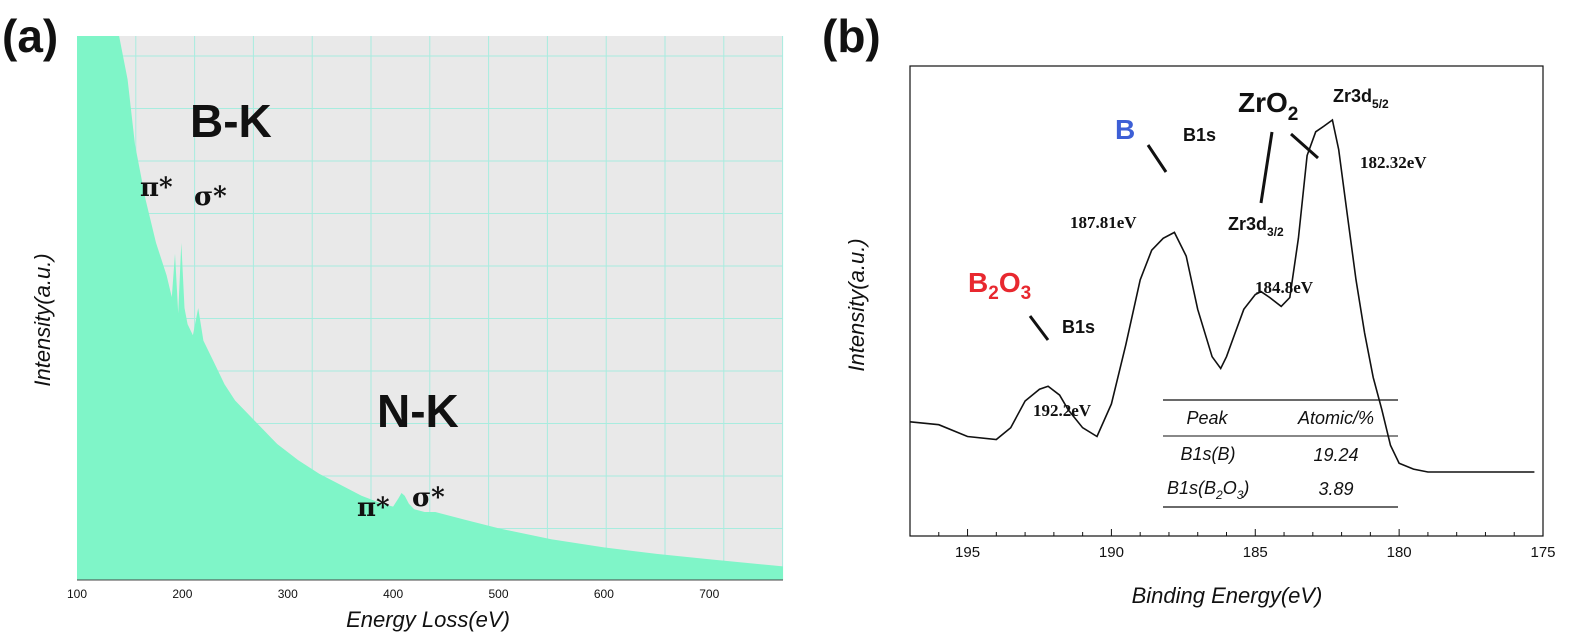 This screenshot has height=643, width=1580. What do you see at coordinates (182, 594) in the screenshot?
I see `x-tick-label: 200` at bounding box center [182, 594].